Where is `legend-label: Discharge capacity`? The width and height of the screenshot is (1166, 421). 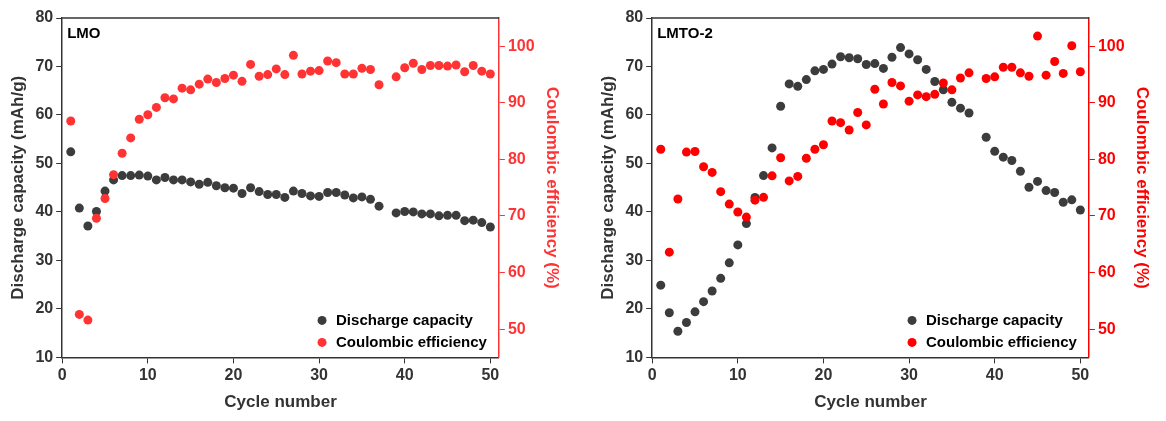
legend-label: Discharge capacity is located at coordinates (995, 319).